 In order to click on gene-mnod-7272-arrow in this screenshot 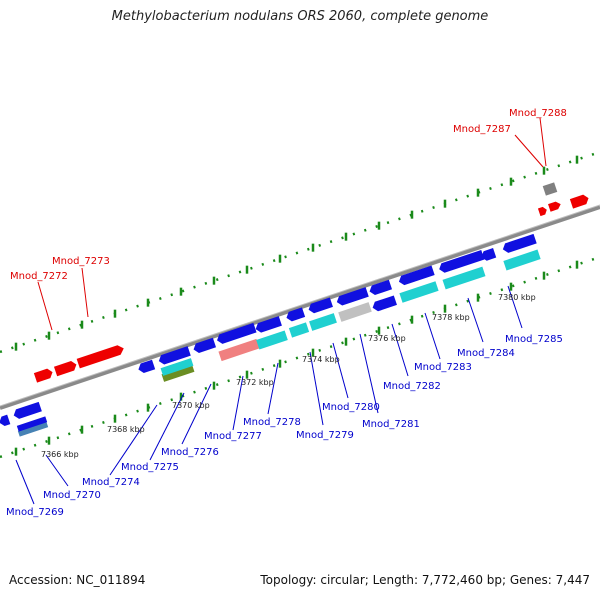, I will do `click(43, 375)`.